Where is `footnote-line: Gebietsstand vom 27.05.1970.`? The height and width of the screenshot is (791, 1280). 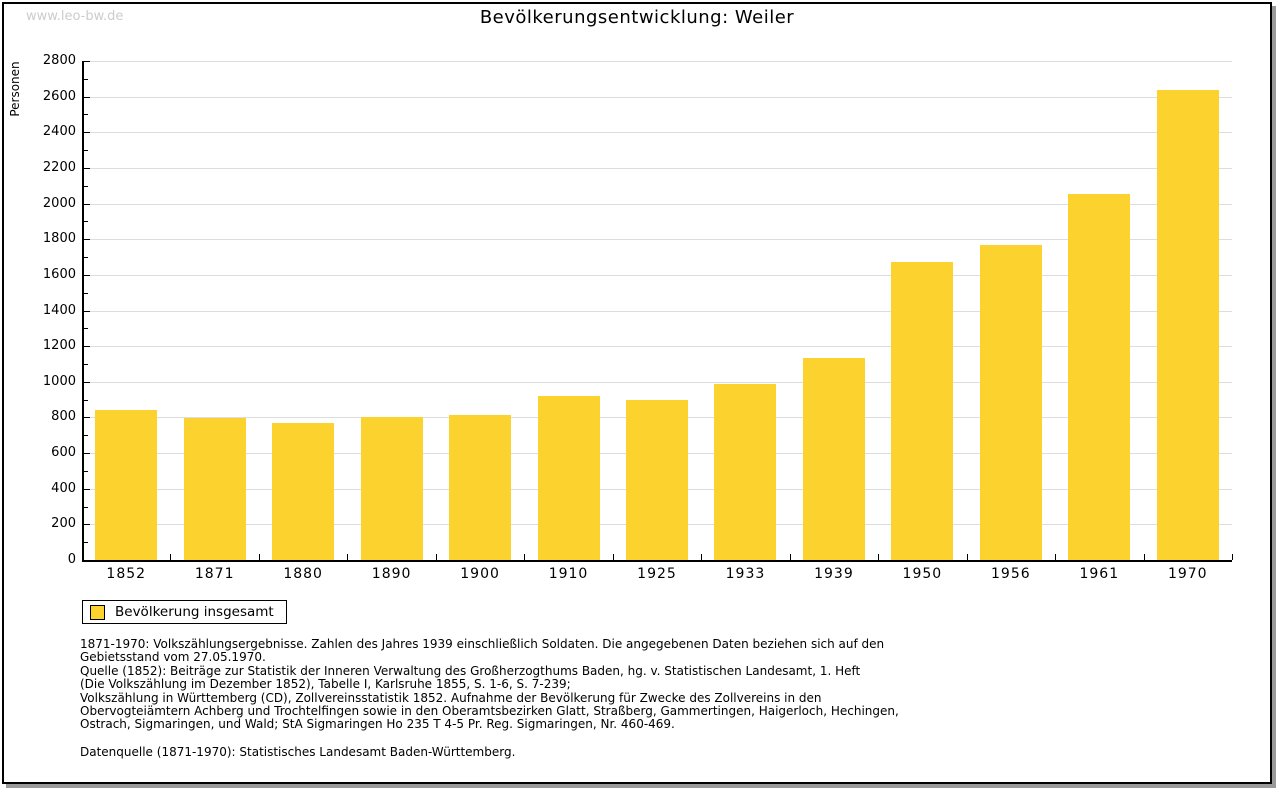
footnote-line: Gebietsstand vom 27.05.1970. is located at coordinates (173, 657).